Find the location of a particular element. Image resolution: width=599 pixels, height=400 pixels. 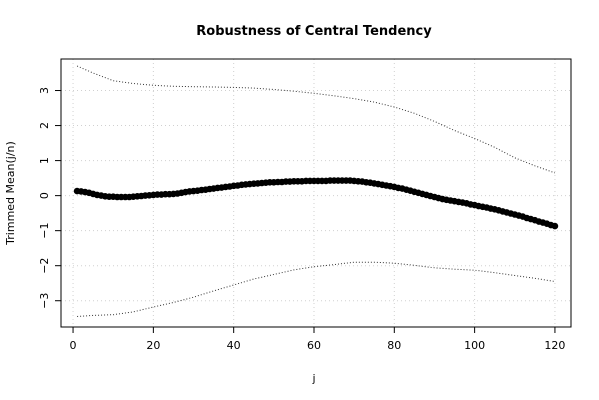

x-tick-label: 20 is located at coordinates (153, 345).